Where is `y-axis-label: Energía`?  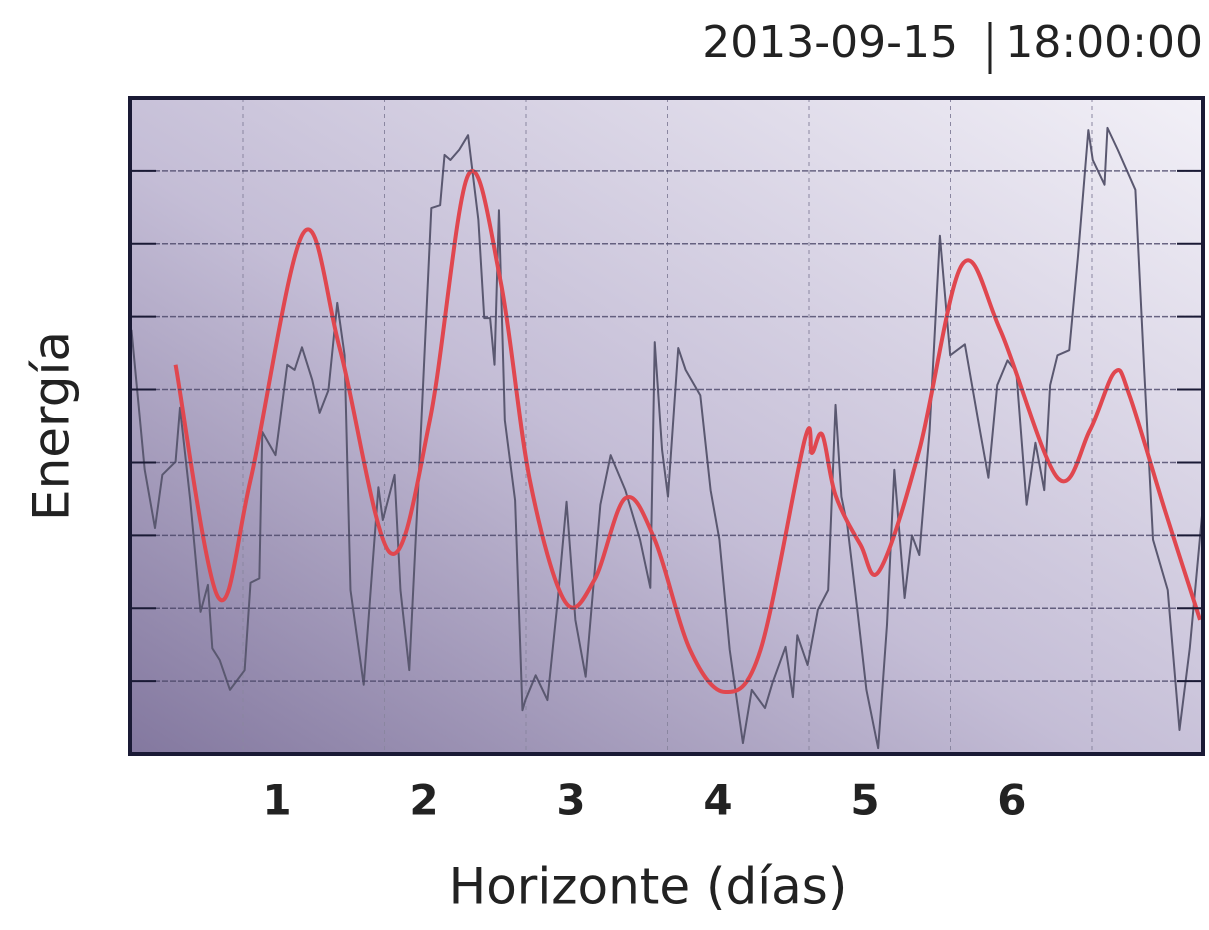 y-axis-label: Energía is located at coordinates (52, 426).